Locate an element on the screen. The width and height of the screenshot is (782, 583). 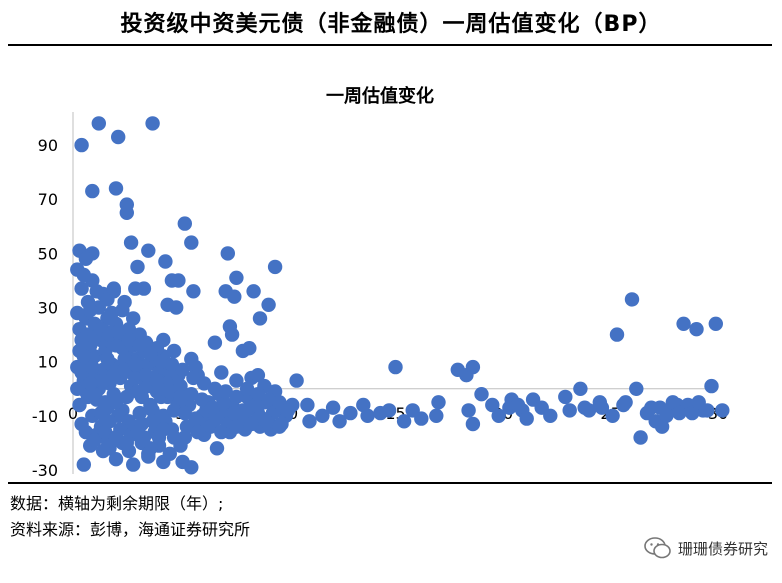
y-tick-label: 10 is located at coordinates (48, 362).